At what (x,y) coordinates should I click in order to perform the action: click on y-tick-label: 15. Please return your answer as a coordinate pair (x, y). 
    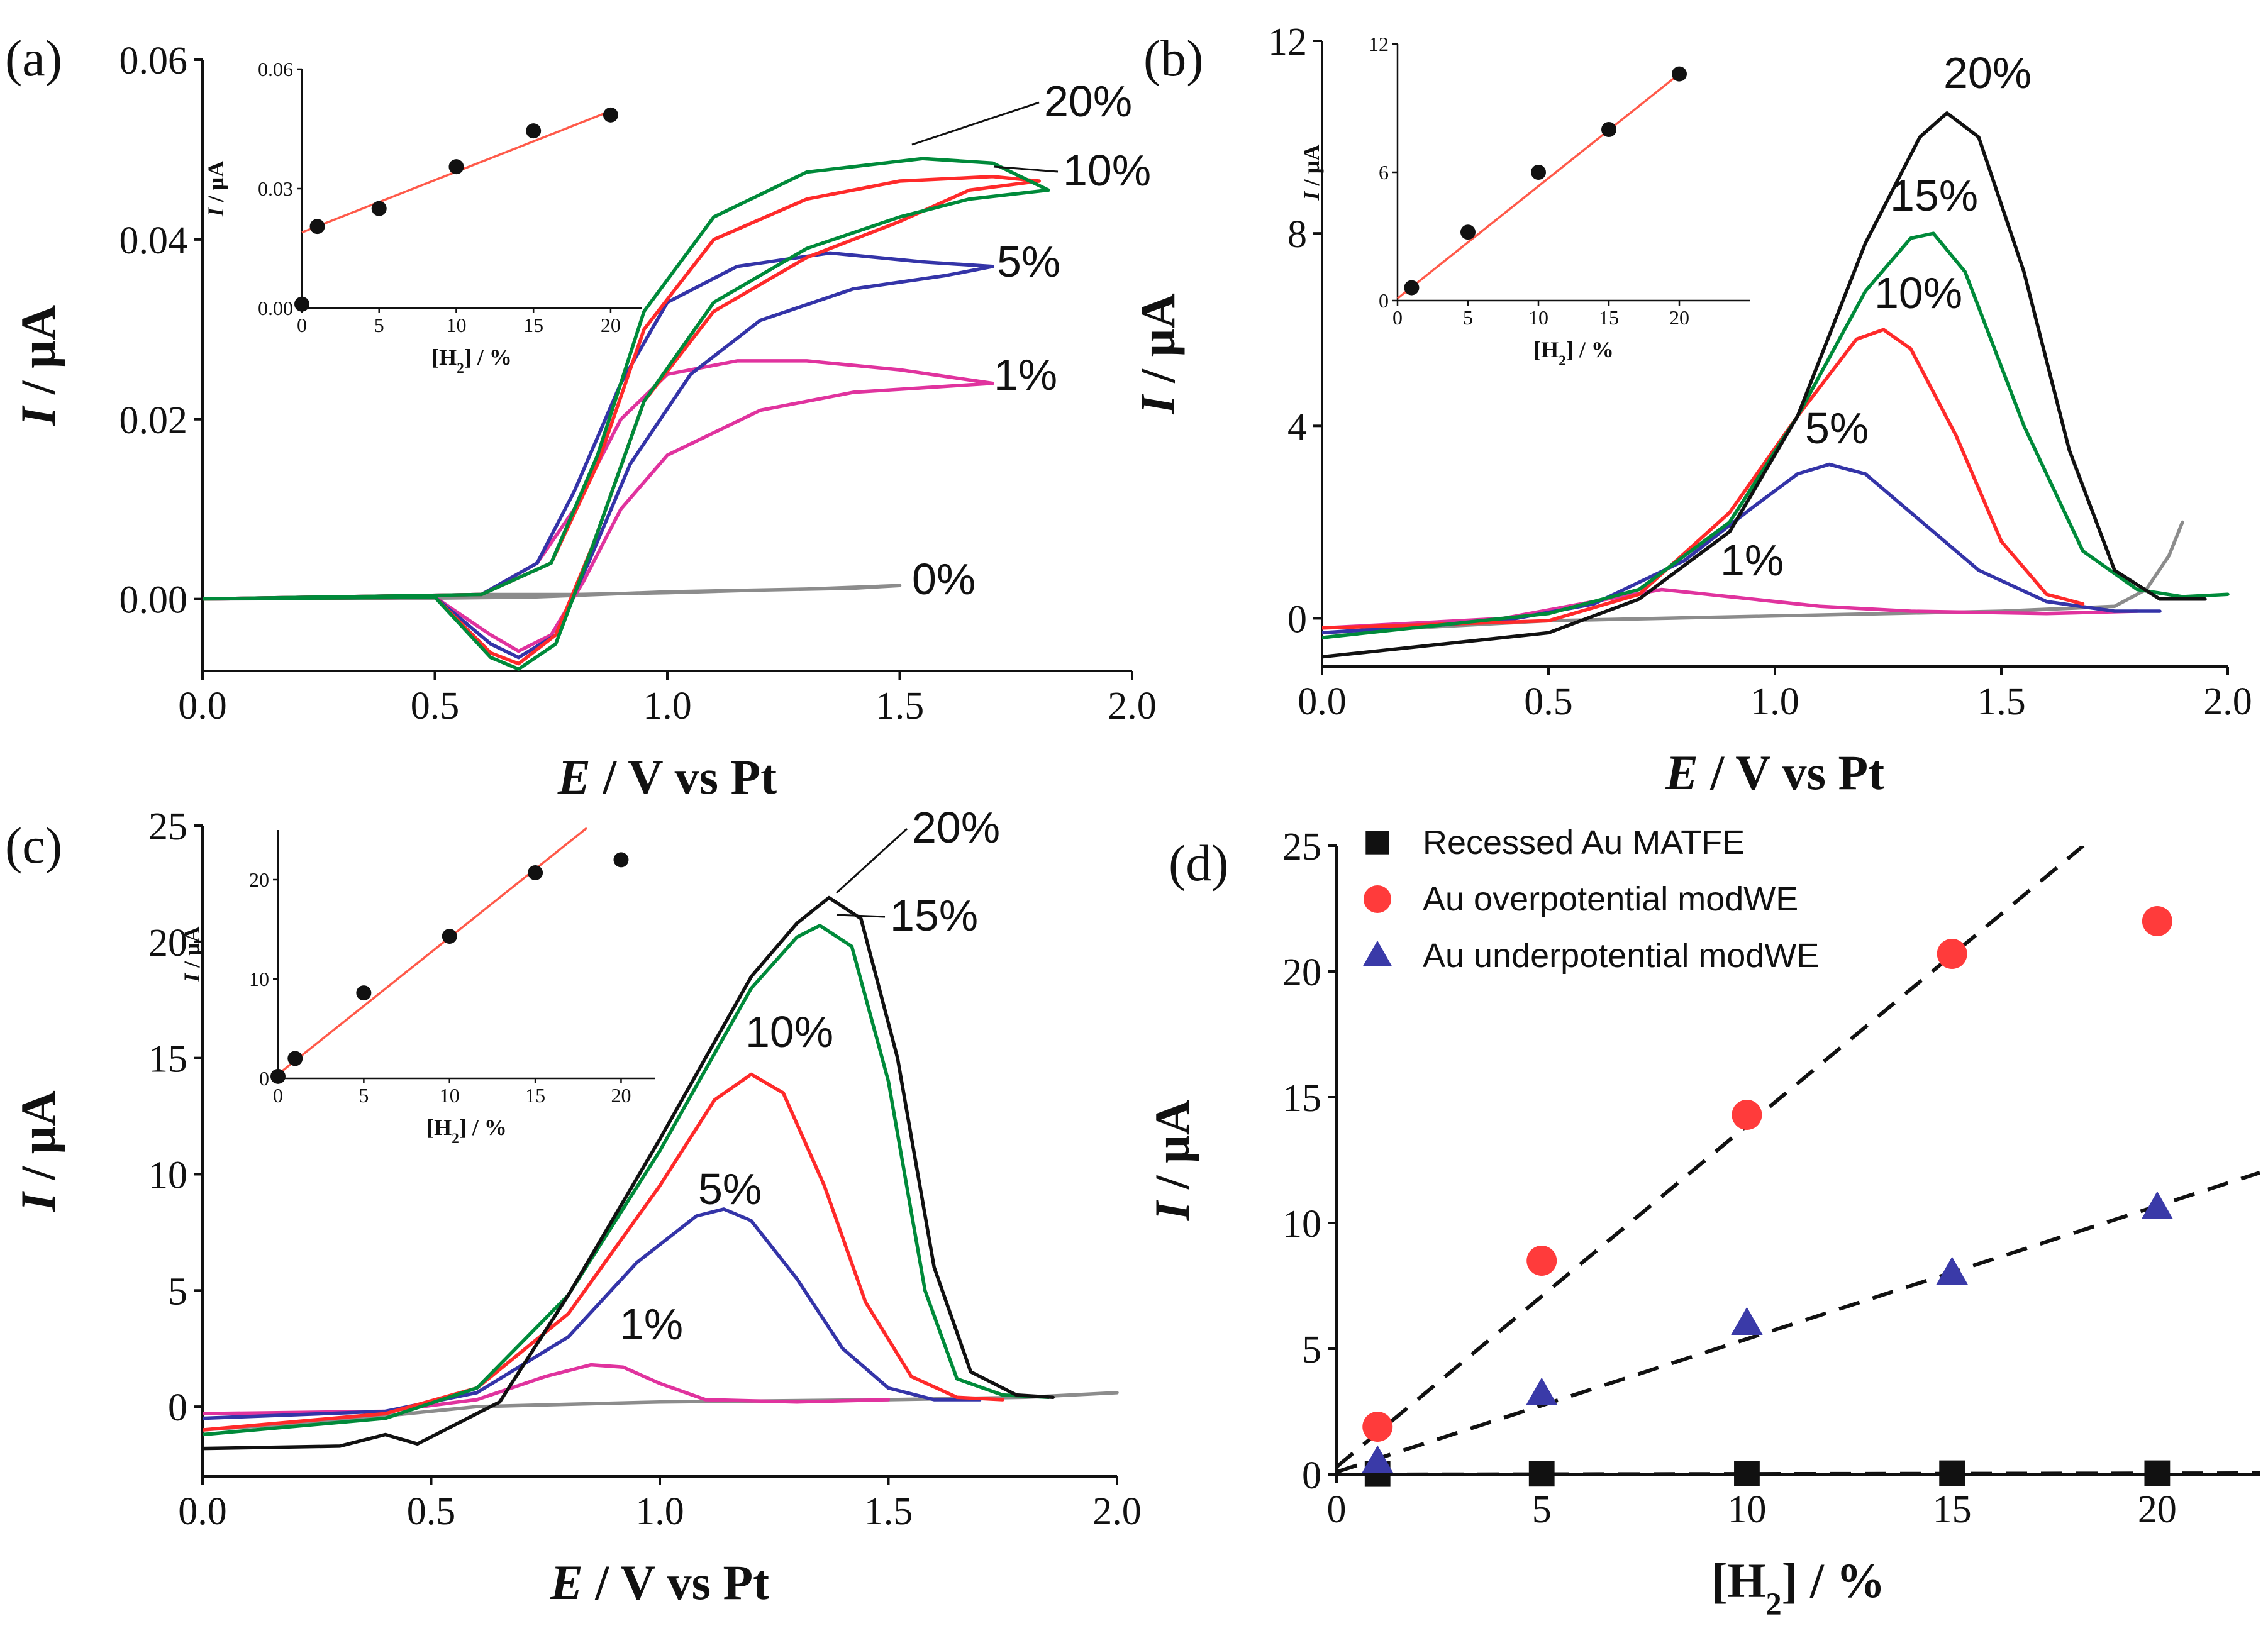
    Looking at the image, I should click on (1301, 1098).